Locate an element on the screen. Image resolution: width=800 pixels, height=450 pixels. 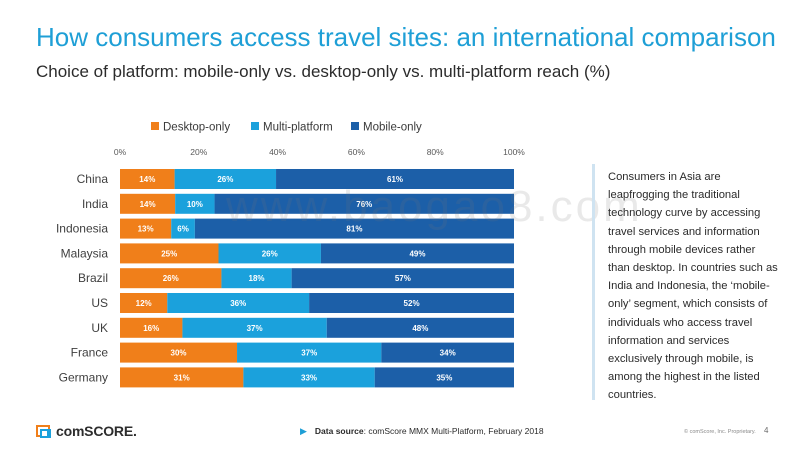
data-label: 6% is located at coordinates (183, 229).